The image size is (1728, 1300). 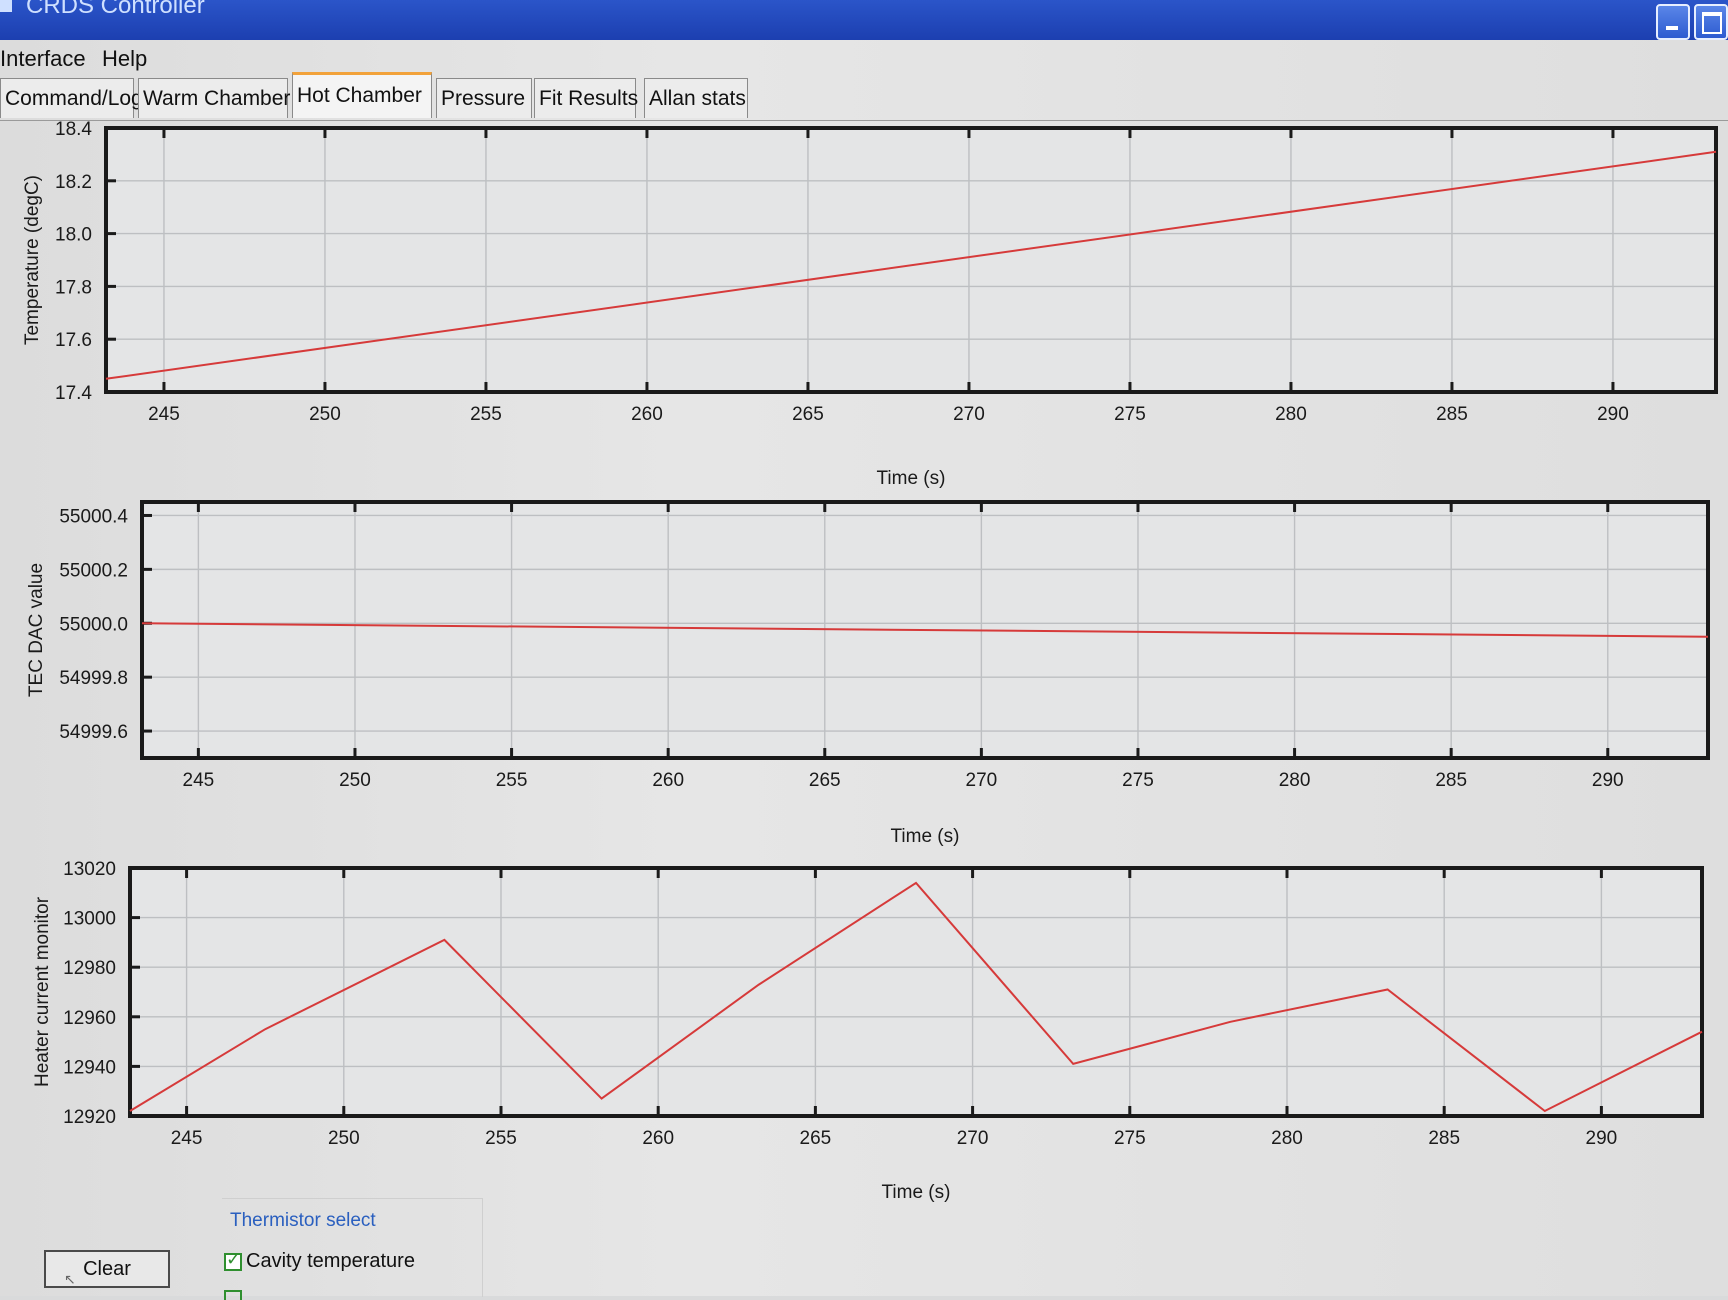 I want to click on cavity-temperature-label: Cavity temperature, so click(x=330, y=1261).